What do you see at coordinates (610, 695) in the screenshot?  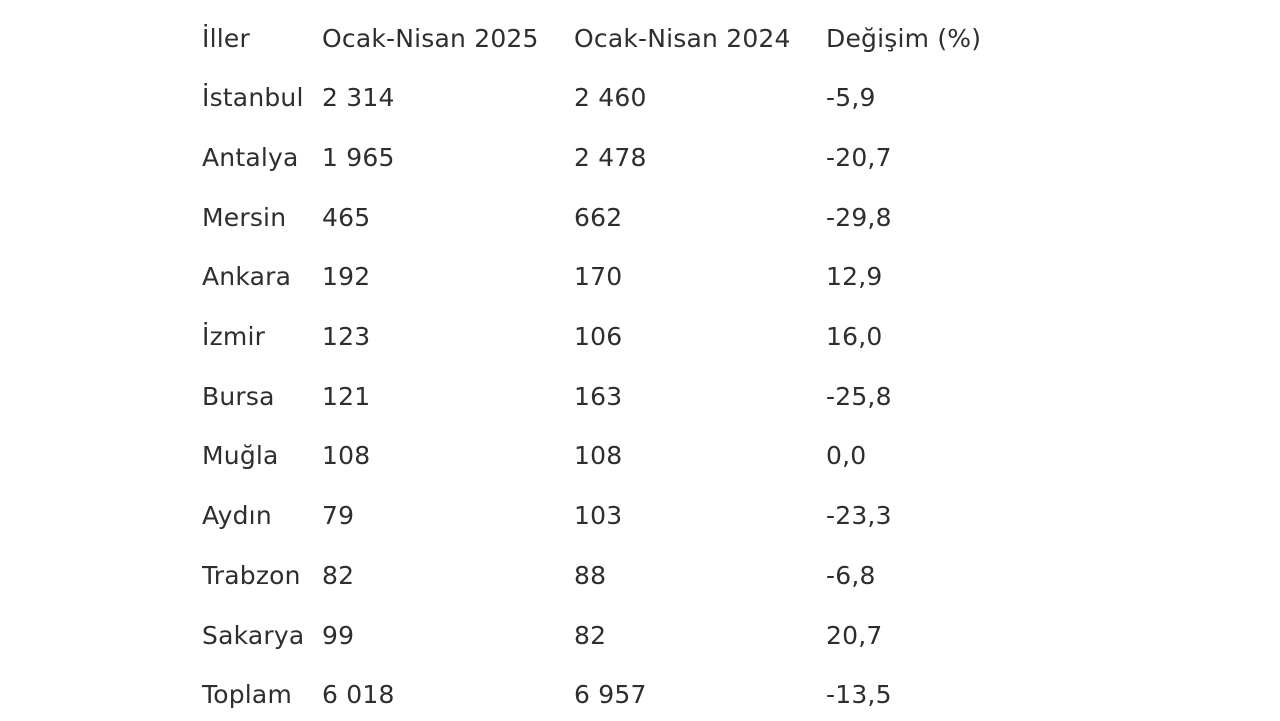 I see `cell-2024: 6 957` at bounding box center [610, 695].